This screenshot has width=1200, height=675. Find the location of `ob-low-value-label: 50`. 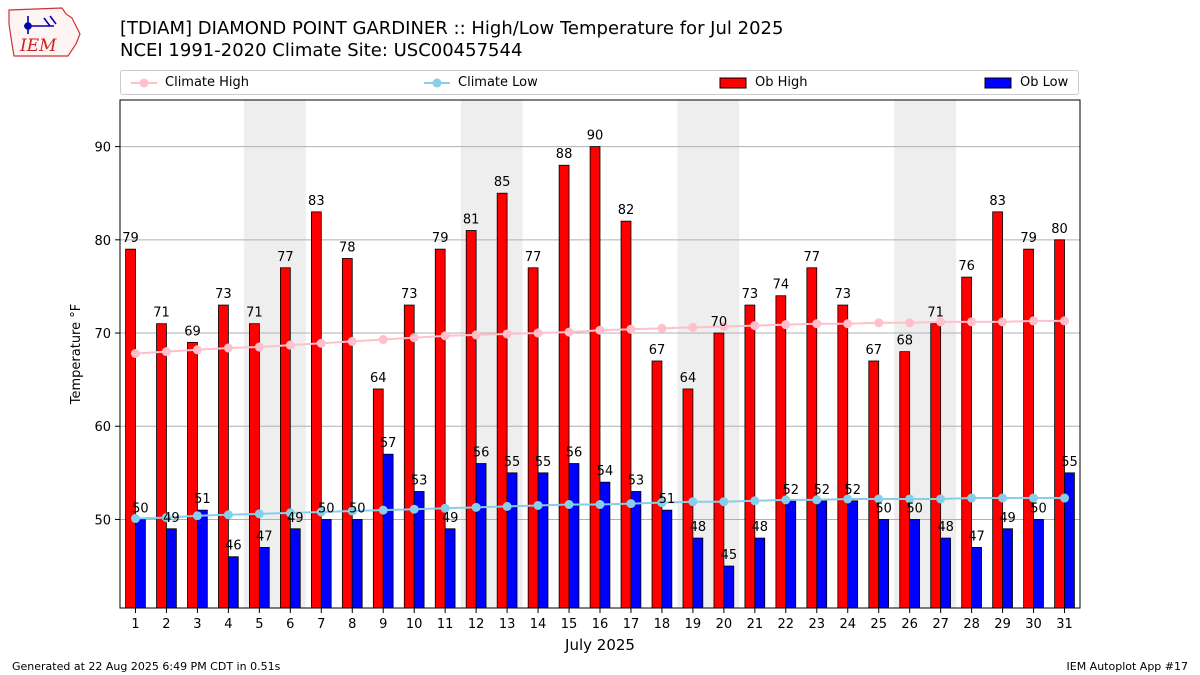

ob-low-value-label: 50 is located at coordinates (326, 508).